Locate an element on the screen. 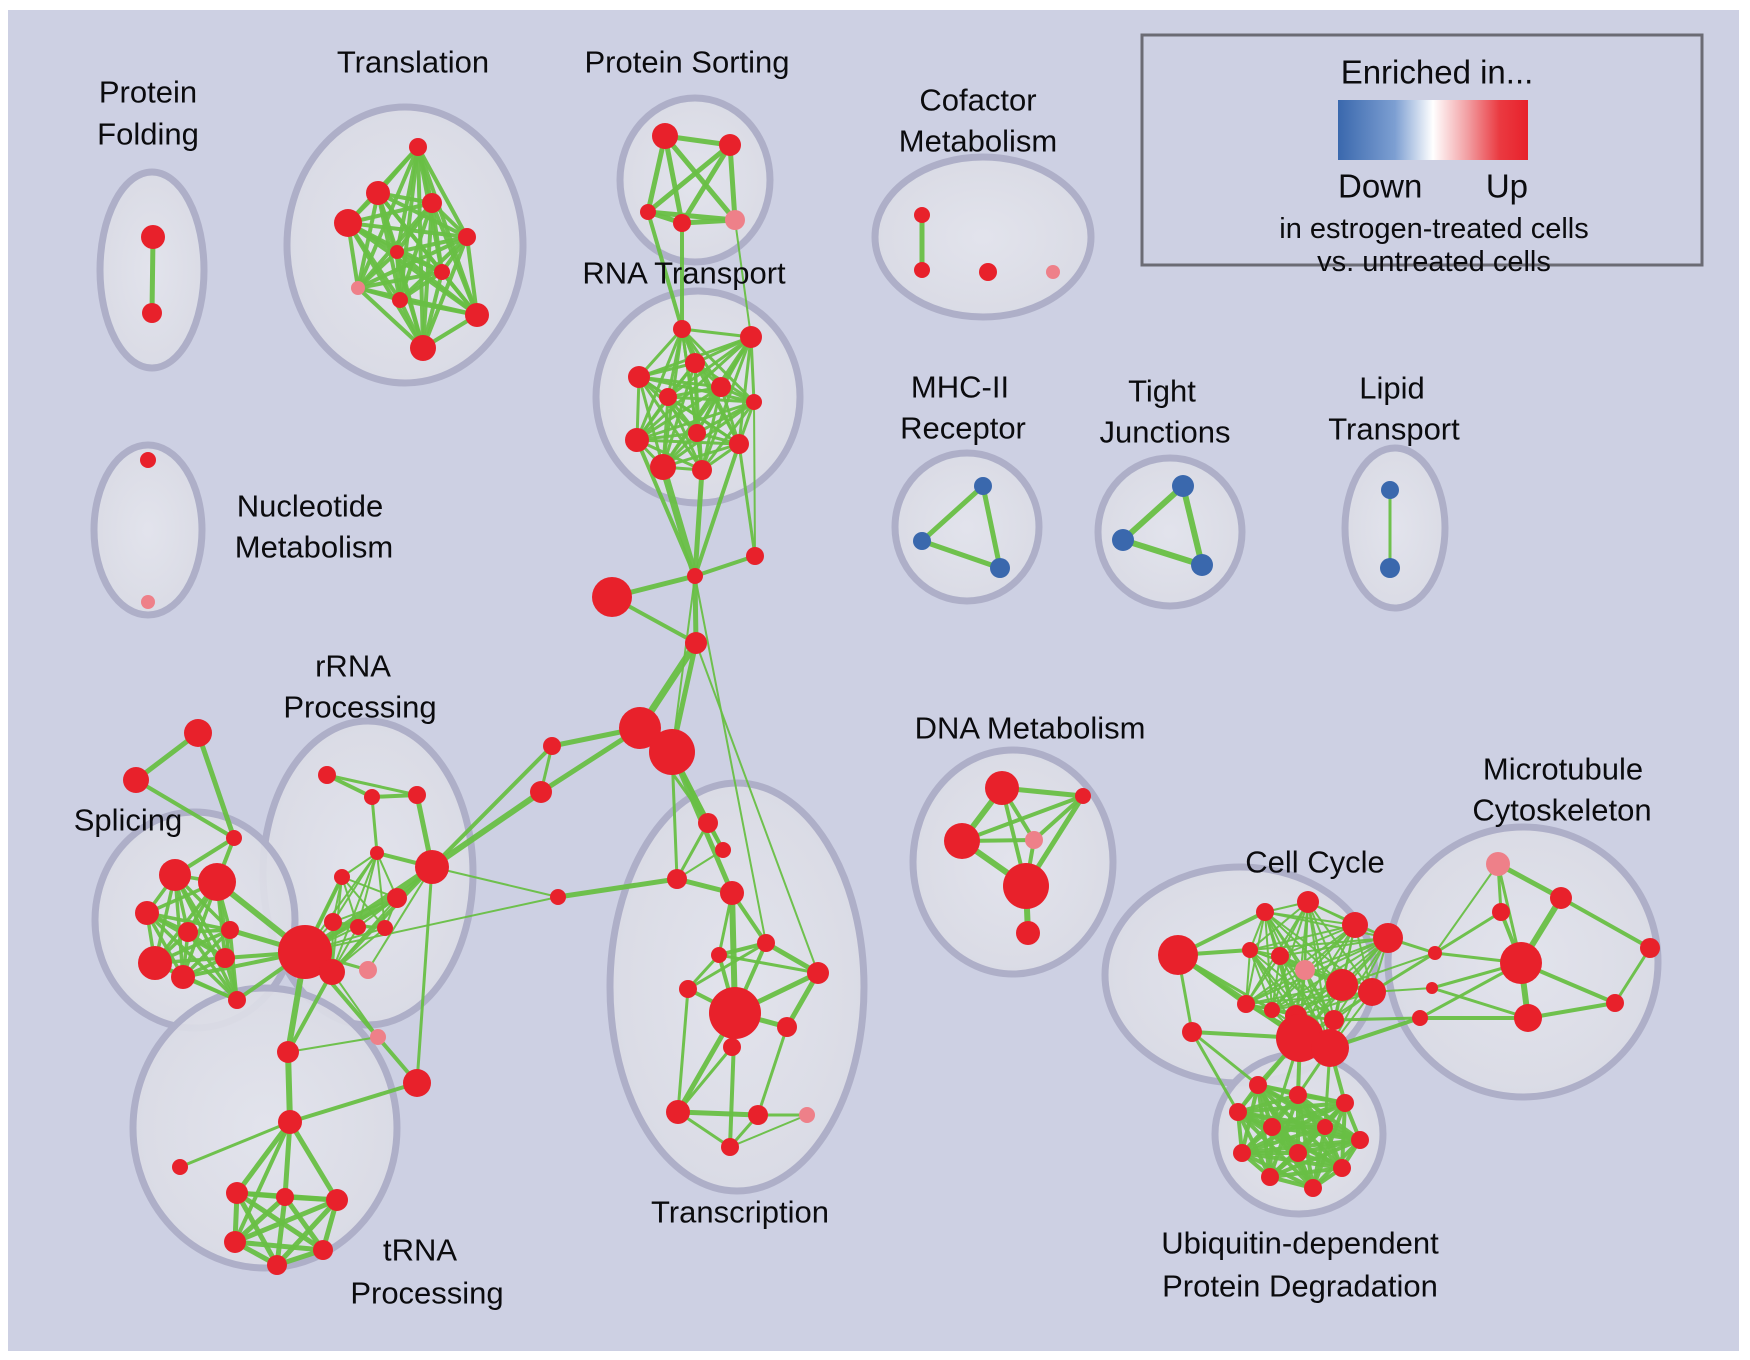 The height and width of the screenshot is (1360, 1750). cluster-label-protein-folding: Folding is located at coordinates (148, 134).